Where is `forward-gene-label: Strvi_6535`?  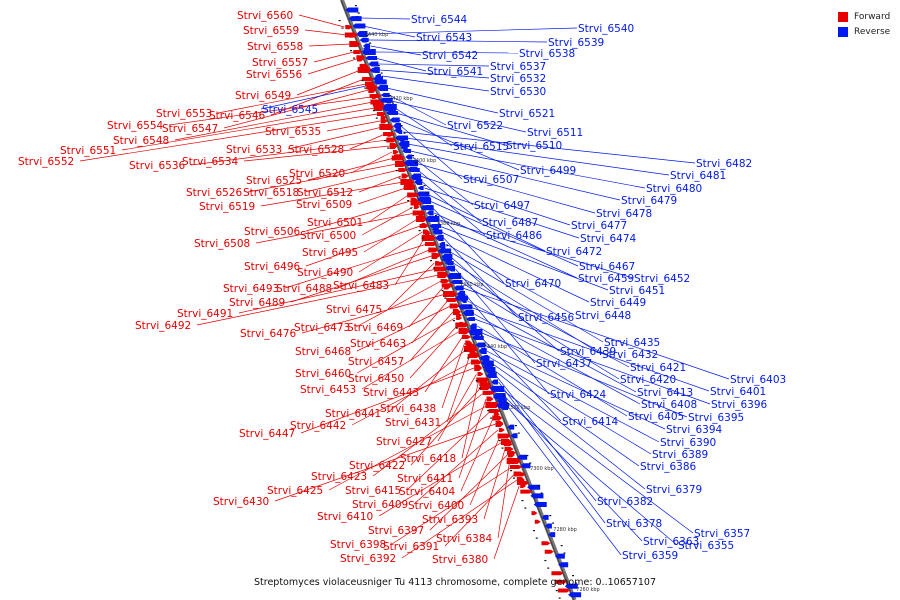 forward-gene-label: Strvi_6535 is located at coordinates (293, 132).